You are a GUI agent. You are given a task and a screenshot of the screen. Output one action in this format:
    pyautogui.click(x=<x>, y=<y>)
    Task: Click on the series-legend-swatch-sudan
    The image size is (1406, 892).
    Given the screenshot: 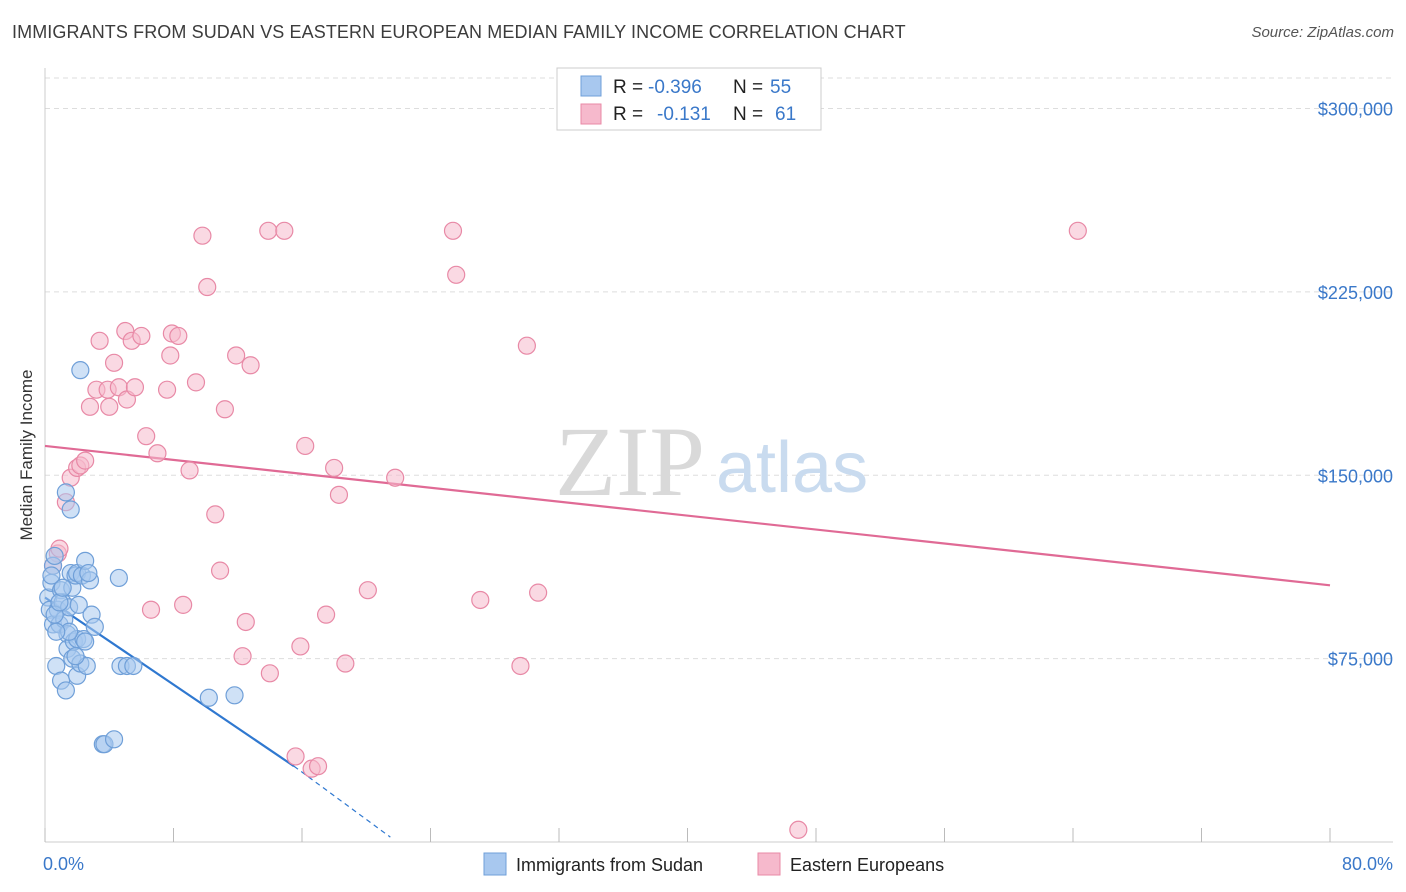 What is the action you would take?
    pyautogui.click(x=495, y=864)
    